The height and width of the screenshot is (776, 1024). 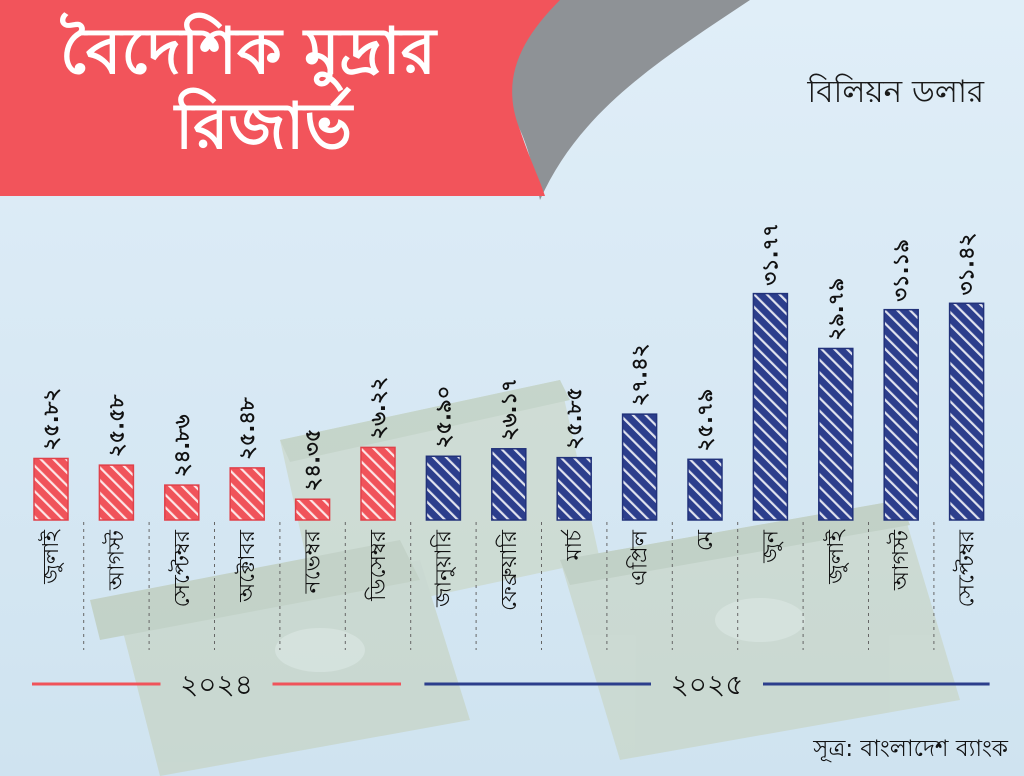 What do you see at coordinates (836, 309) in the screenshot?
I see `value-label: ২৯.৭৯` at bounding box center [836, 309].